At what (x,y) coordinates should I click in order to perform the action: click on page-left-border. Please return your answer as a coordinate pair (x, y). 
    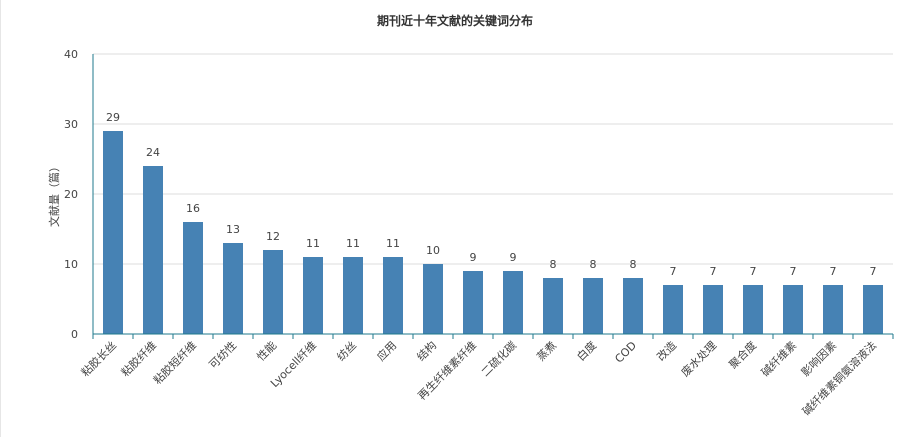
    Looking at the image, I should click on (0, 218).